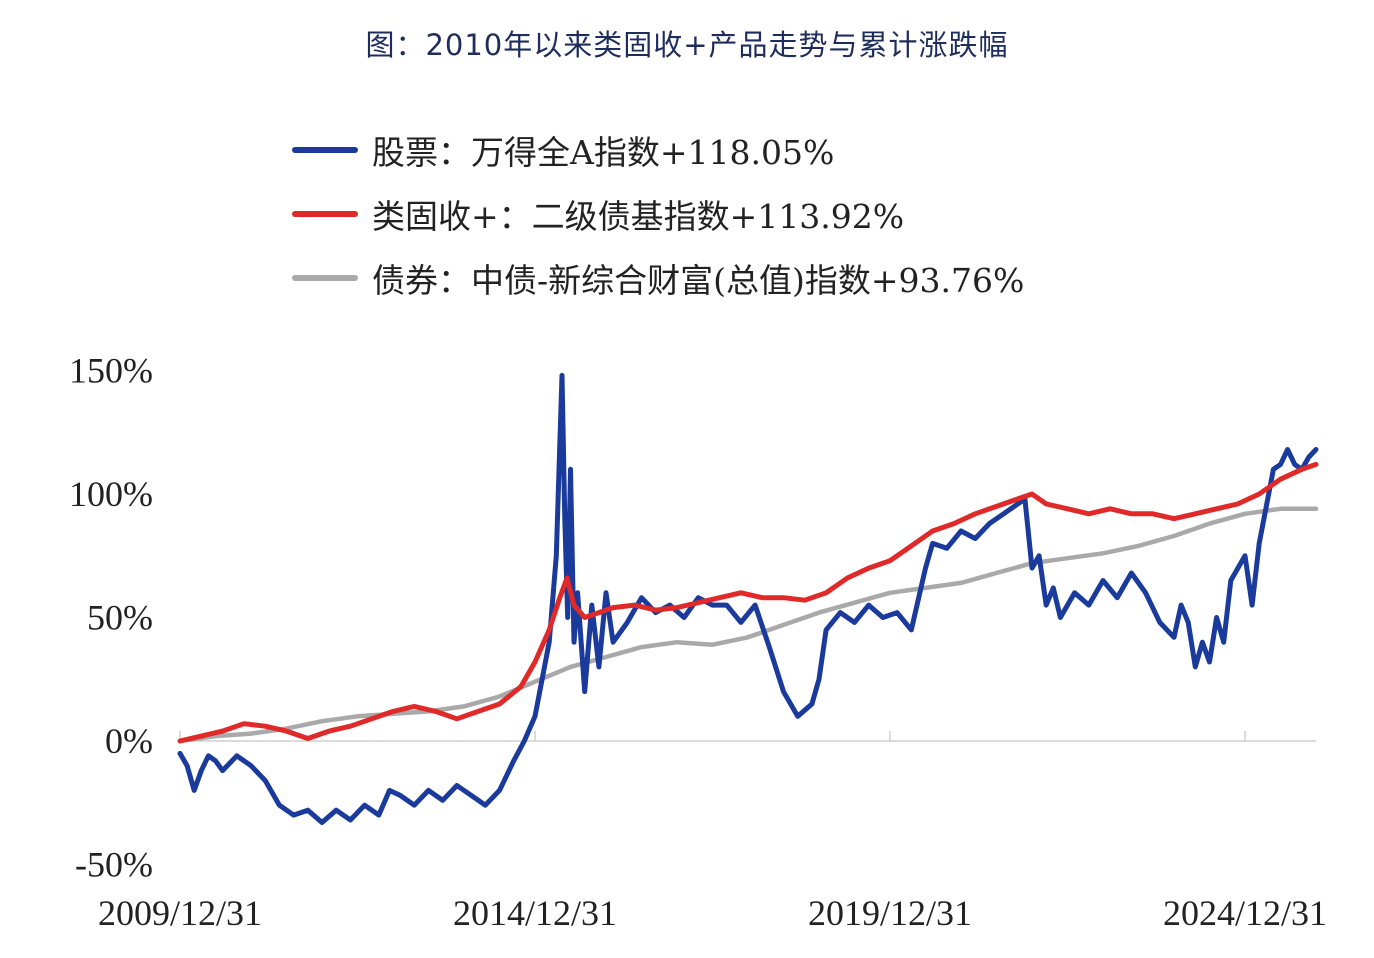 Image resolution: width=1374 pixels, height=958 pixels. What do you see at coordinates (325, 278) in the screenshot?
I see `legend-swatch-bond` at bounding box center [325, 278].